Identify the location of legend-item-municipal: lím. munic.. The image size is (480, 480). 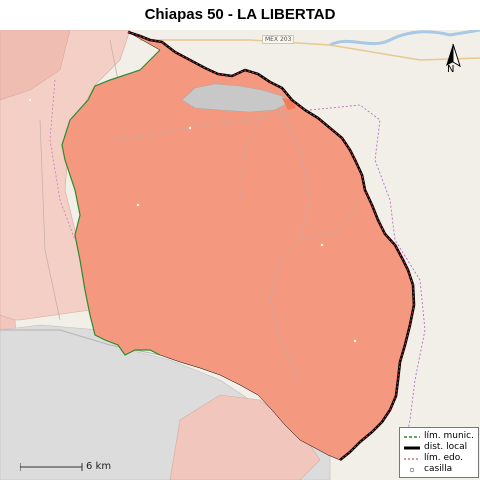
(439, 436).